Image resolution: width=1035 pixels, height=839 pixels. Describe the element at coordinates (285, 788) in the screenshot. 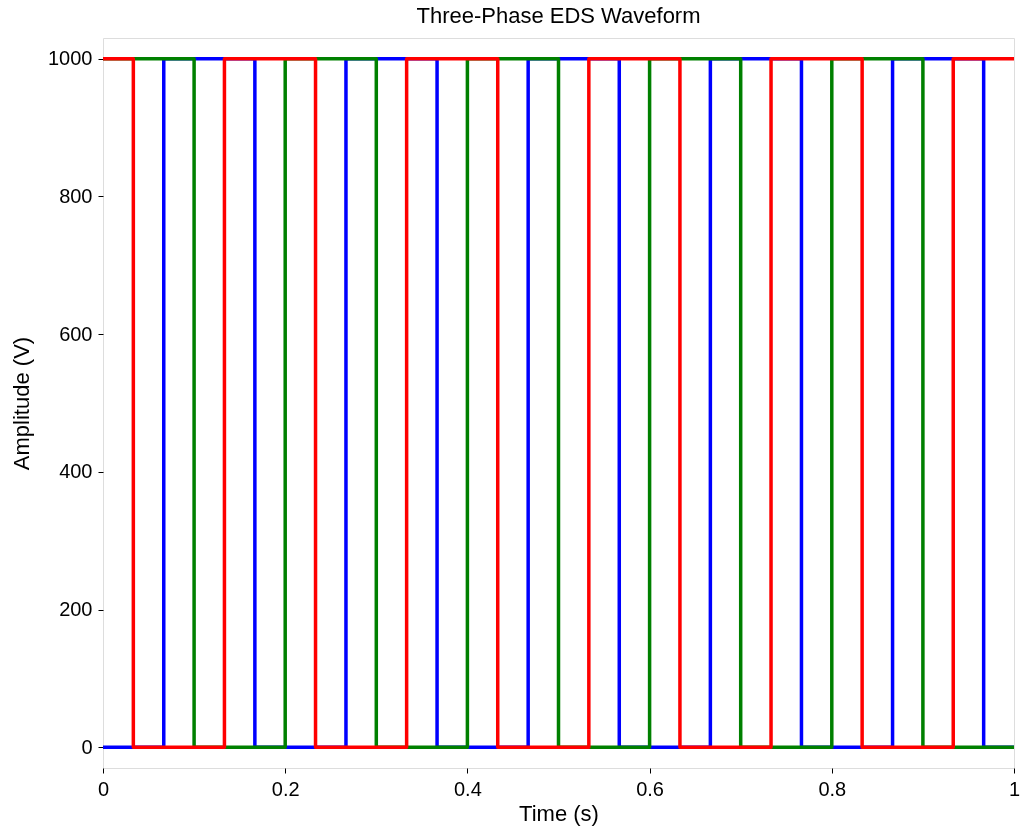

I see `x-tick-label: 0.2` at that location.